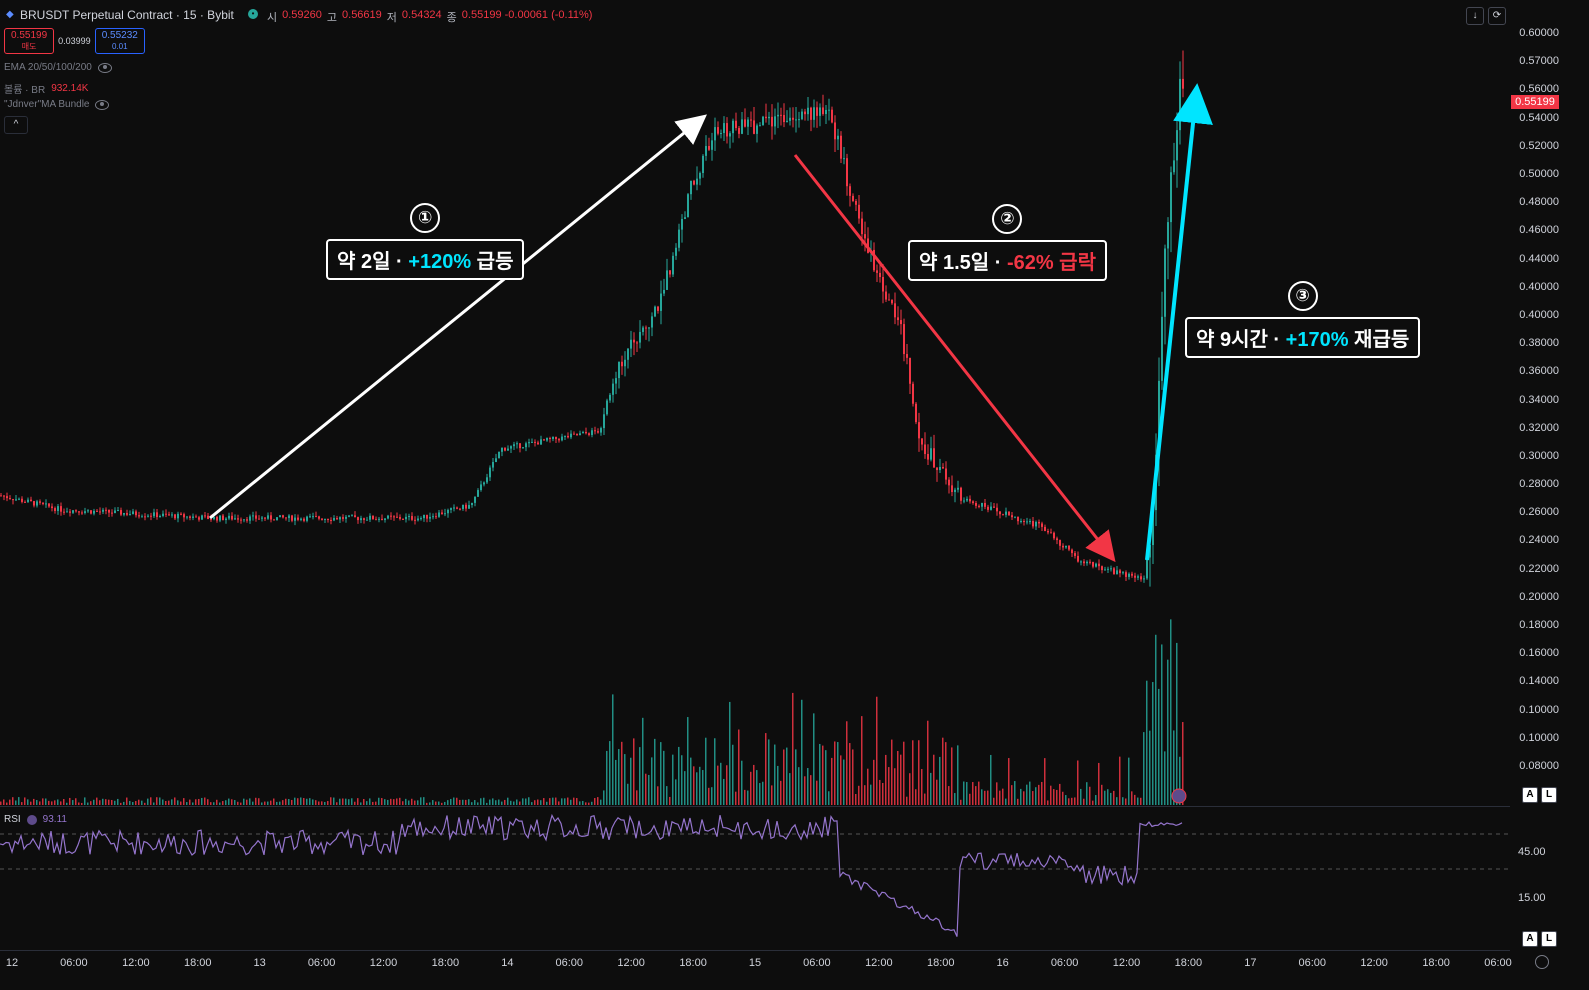  Describe the element at coordinates (1549, 939) in the screenshot. I see `rsi-log-button: L` at that location.